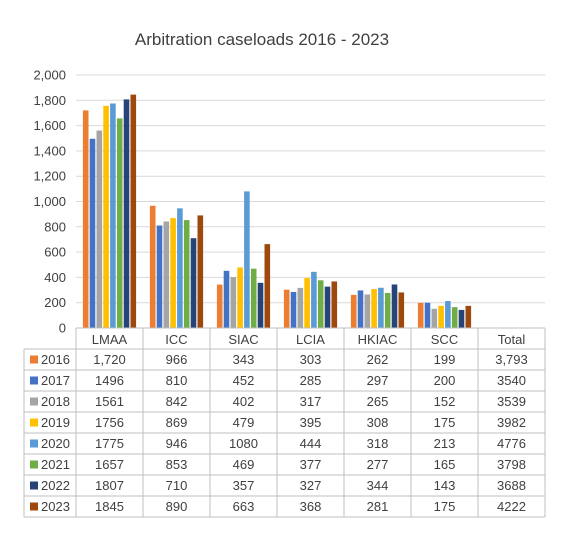  I want to click on data-label: 277, so click(378, 464).